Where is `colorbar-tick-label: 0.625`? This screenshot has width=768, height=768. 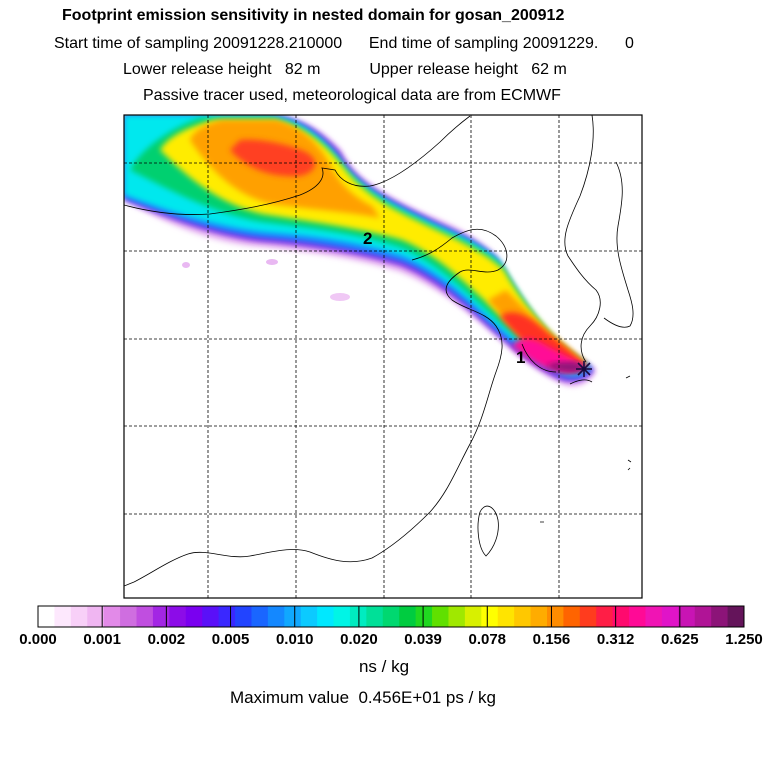
colorbar-tick-label: 0.625 is located at coordinates (680, 639).